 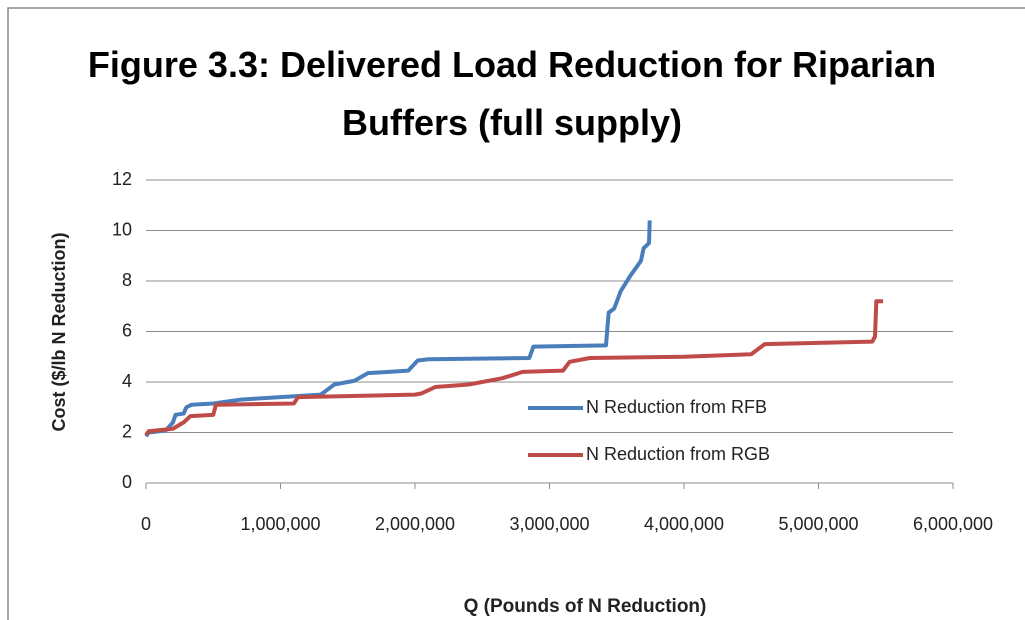 What do you see at coordinates (127, 431) in the screenshot?
I see `y-tick-label: 2` at bounding box center [127, 431].